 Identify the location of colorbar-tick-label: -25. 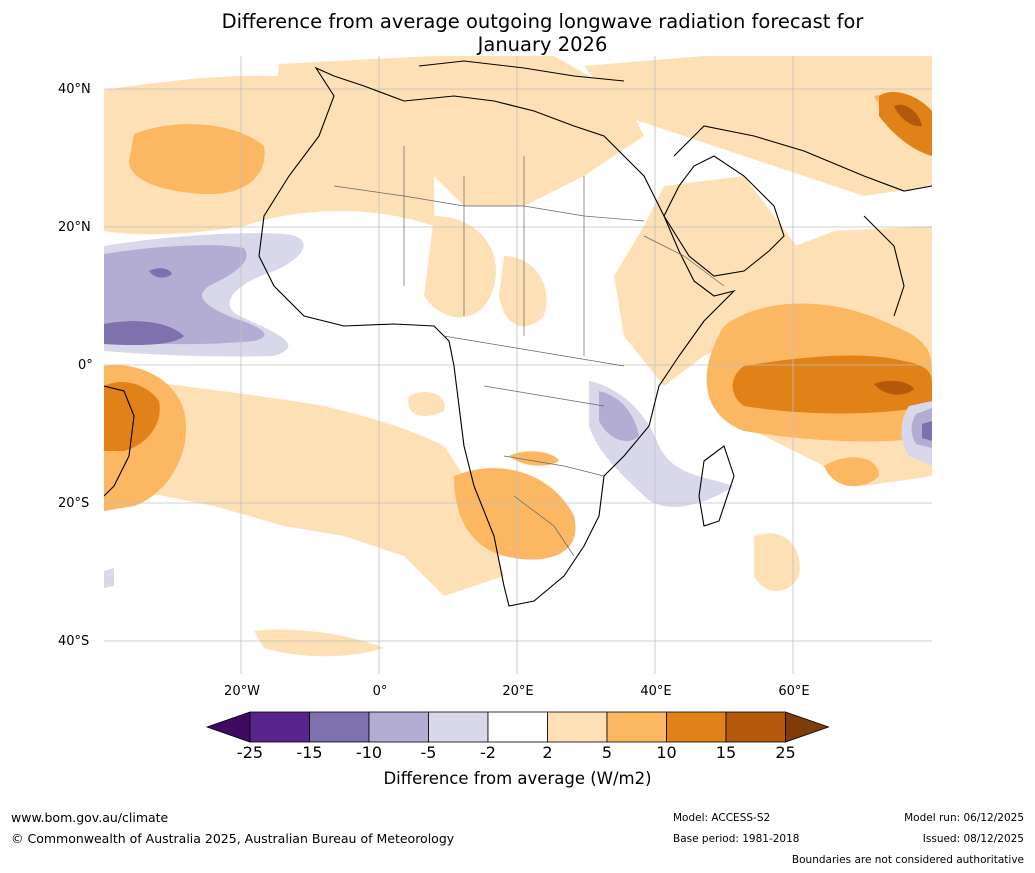
(250, 752).